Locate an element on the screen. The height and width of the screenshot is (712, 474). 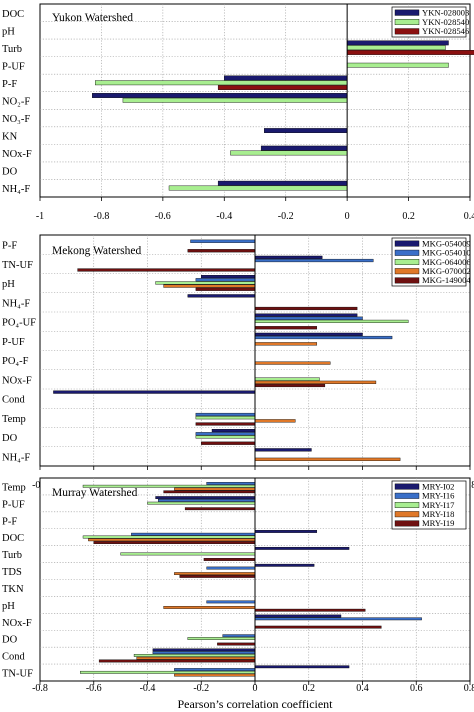
chart-title: Murray Watershed is located at coordinates (95, 493).